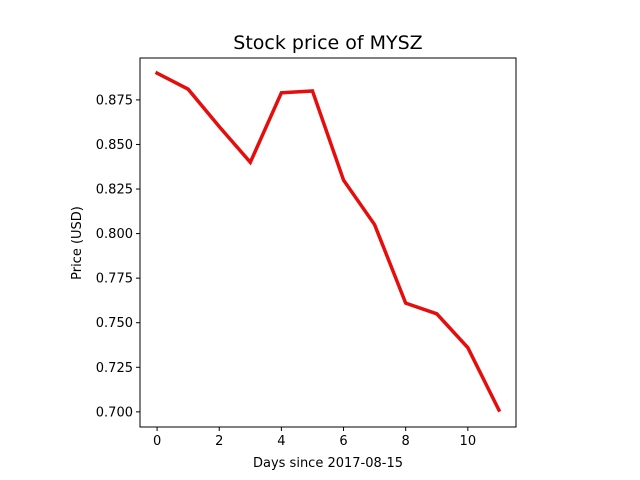 The width and height of the screenshot is (640, 480). What do you see at coordinates (114, 279) in the screenshot?
I see `y-tick-label: 0.775` at bounding box center [114, 279].